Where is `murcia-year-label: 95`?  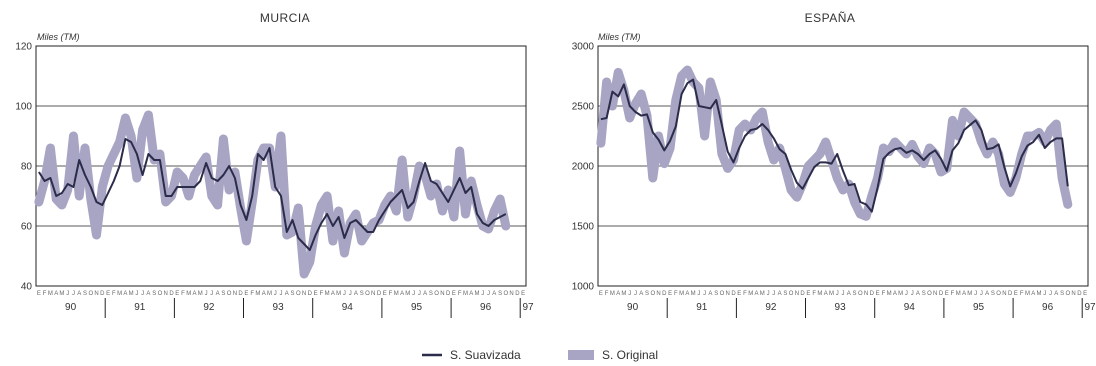
murcia-year-label: 95 is located at coordinates (417, 307).